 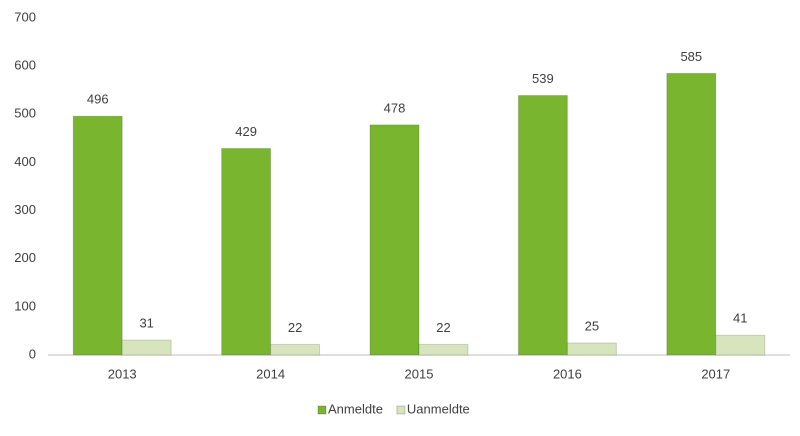 What do you see at coordinates (32, 353) in the screenshot?
I see `y-tick-label: 0` at bounding box center [32, 353].